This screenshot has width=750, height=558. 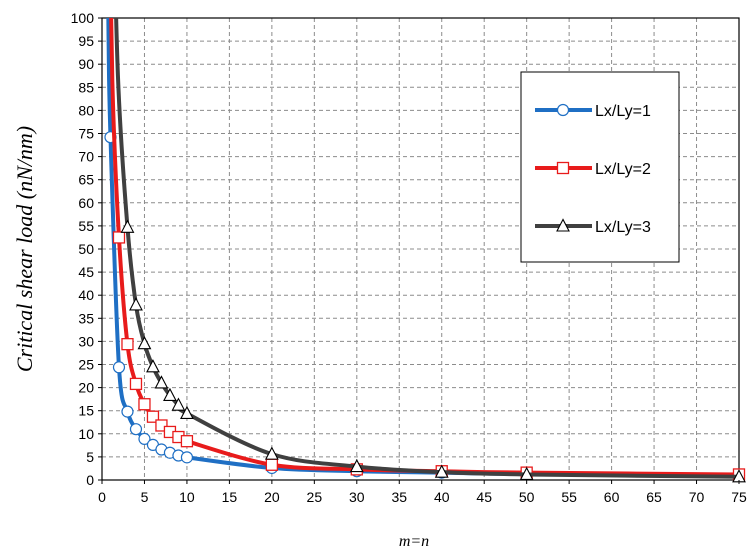 What do you see at coordinates (315, 497) in the screenshot?
I see `x-tick-label: 25` at bounding box center [315, 497].